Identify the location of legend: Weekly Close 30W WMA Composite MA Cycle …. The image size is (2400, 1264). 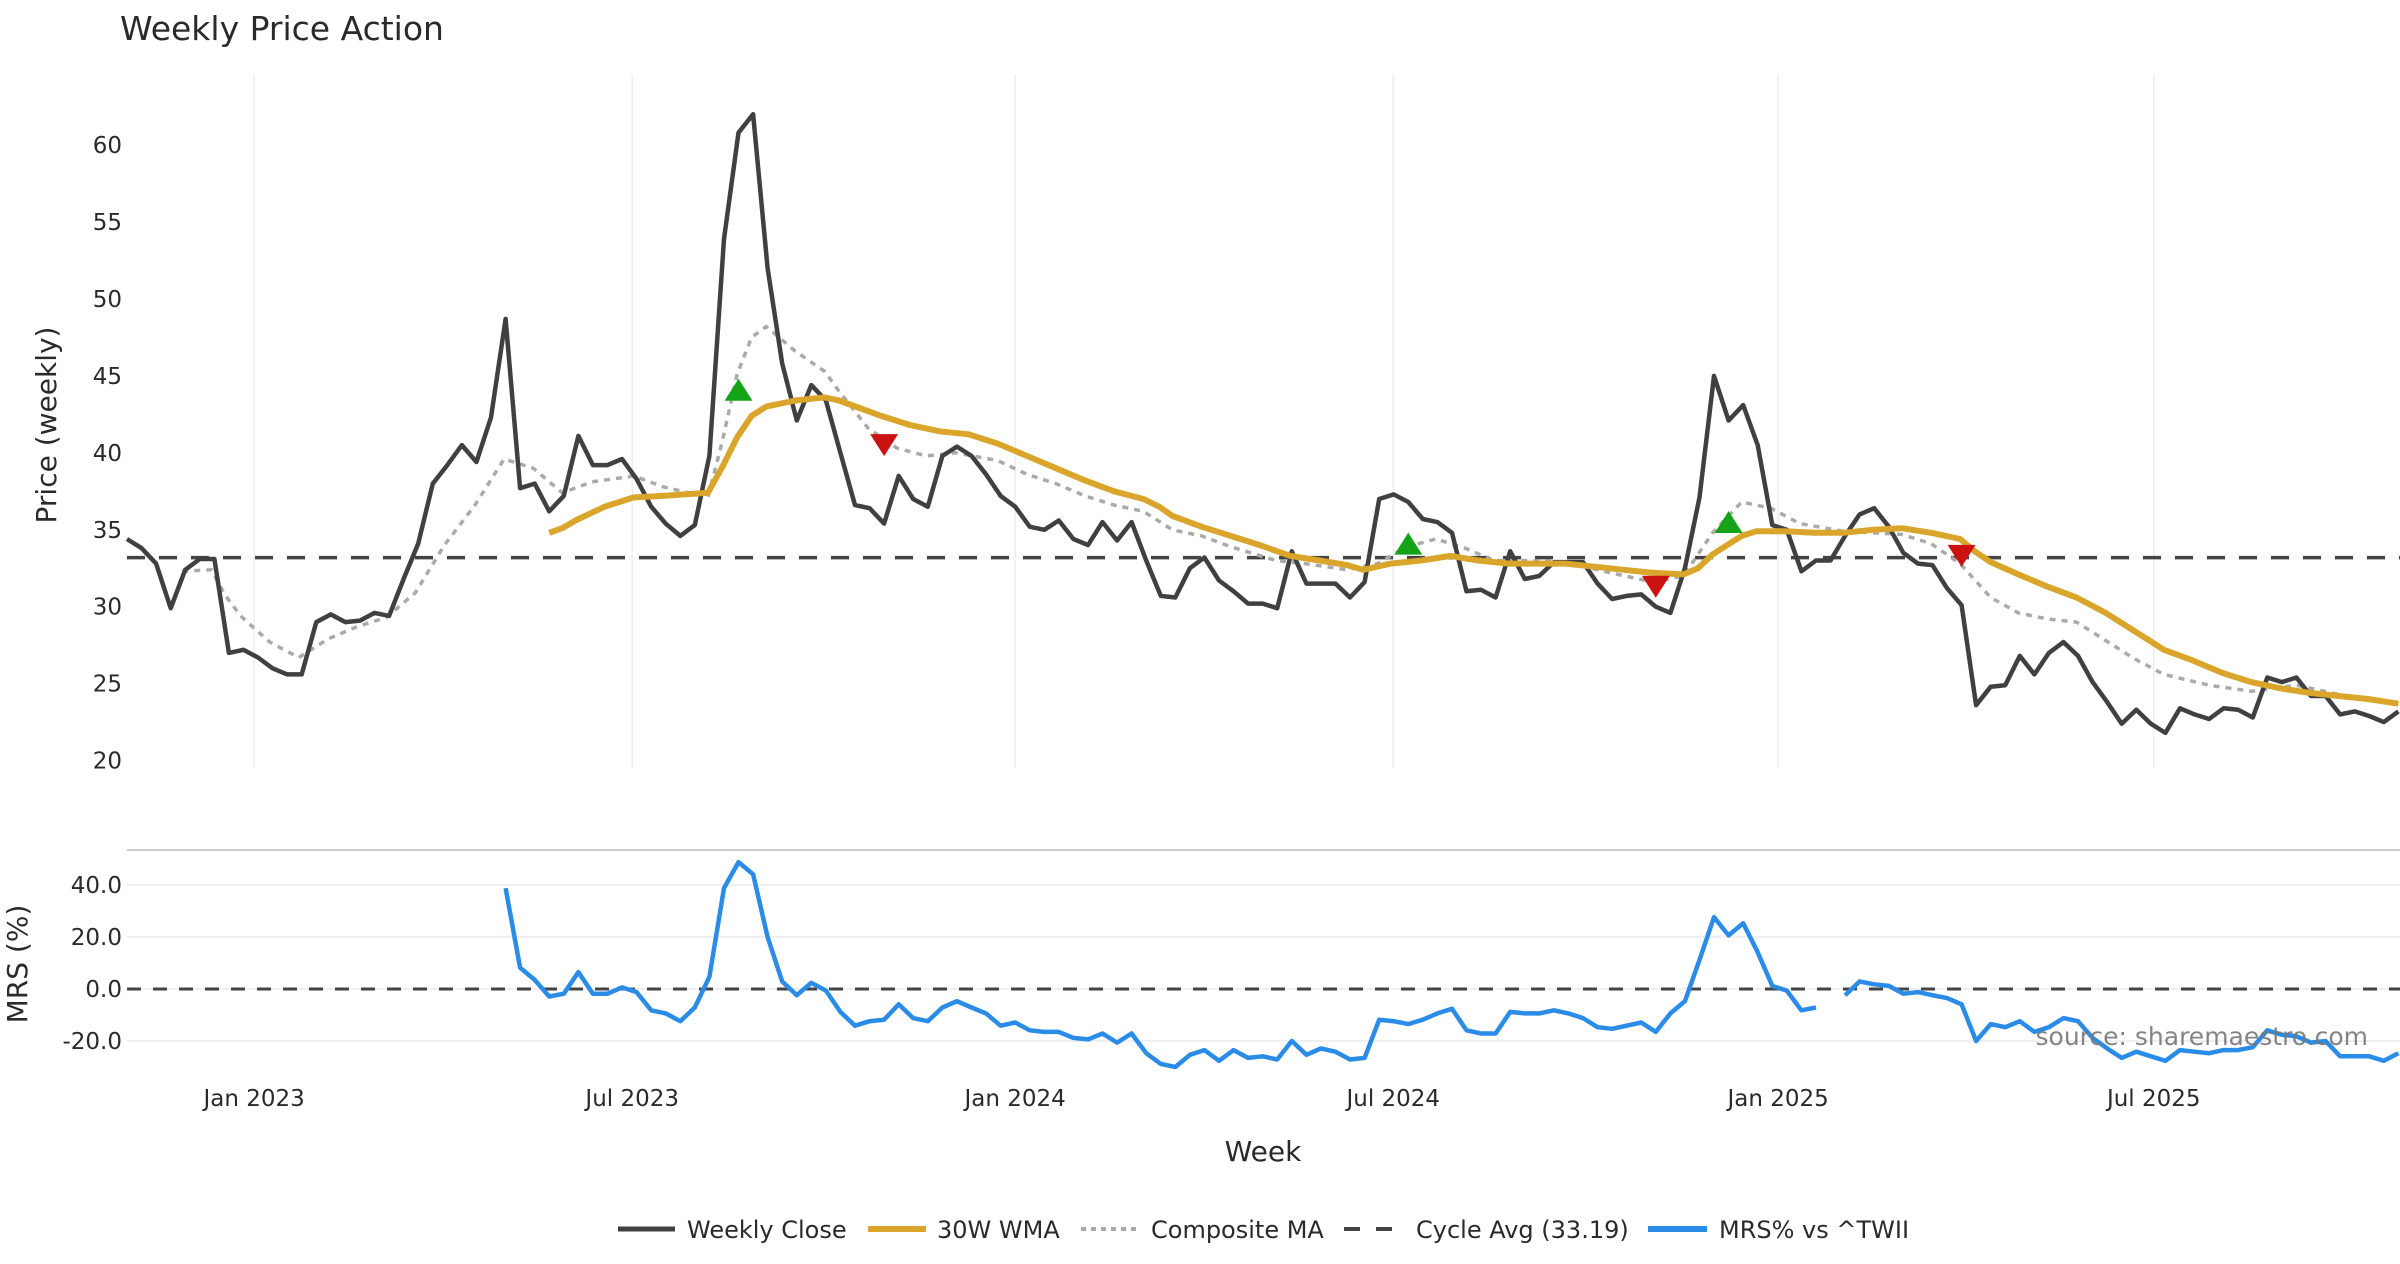
(1263, 1230).